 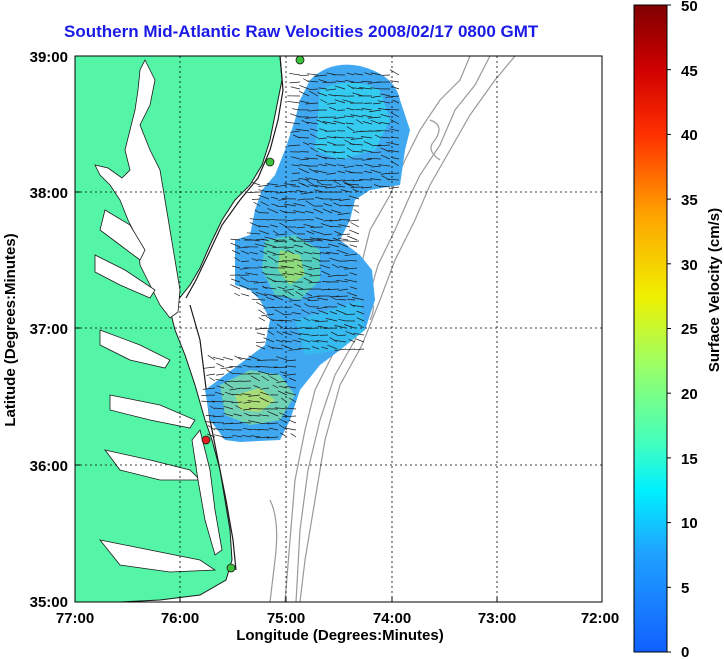 I want to click on colorbar-tick-label: 35, so click(x=689, y=200).